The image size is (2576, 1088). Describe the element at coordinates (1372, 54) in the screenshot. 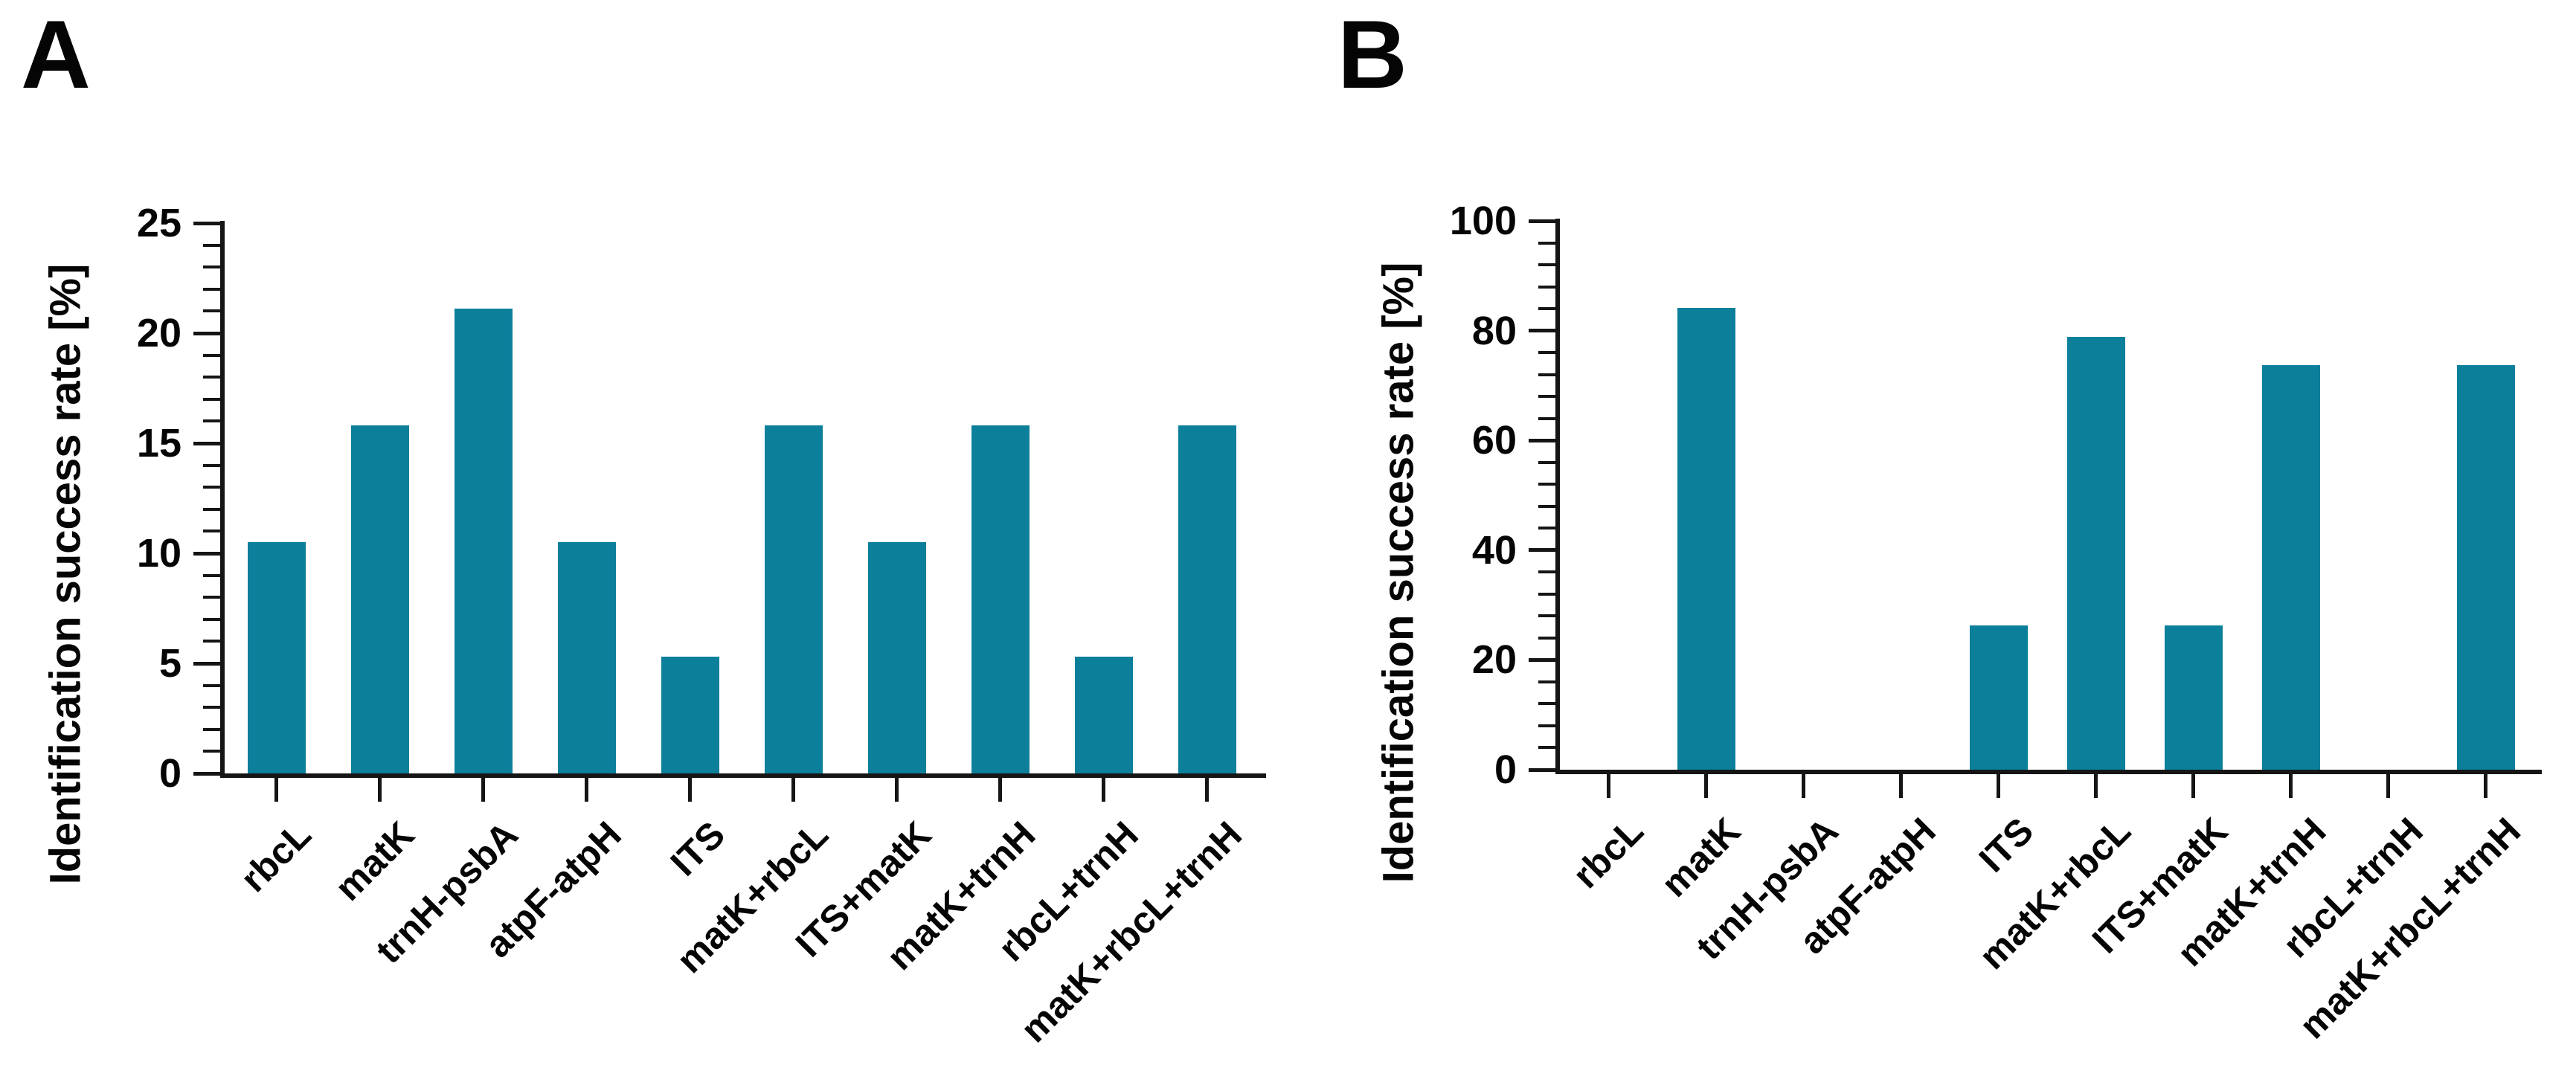

I see `panel-b-letter: B` at that location.